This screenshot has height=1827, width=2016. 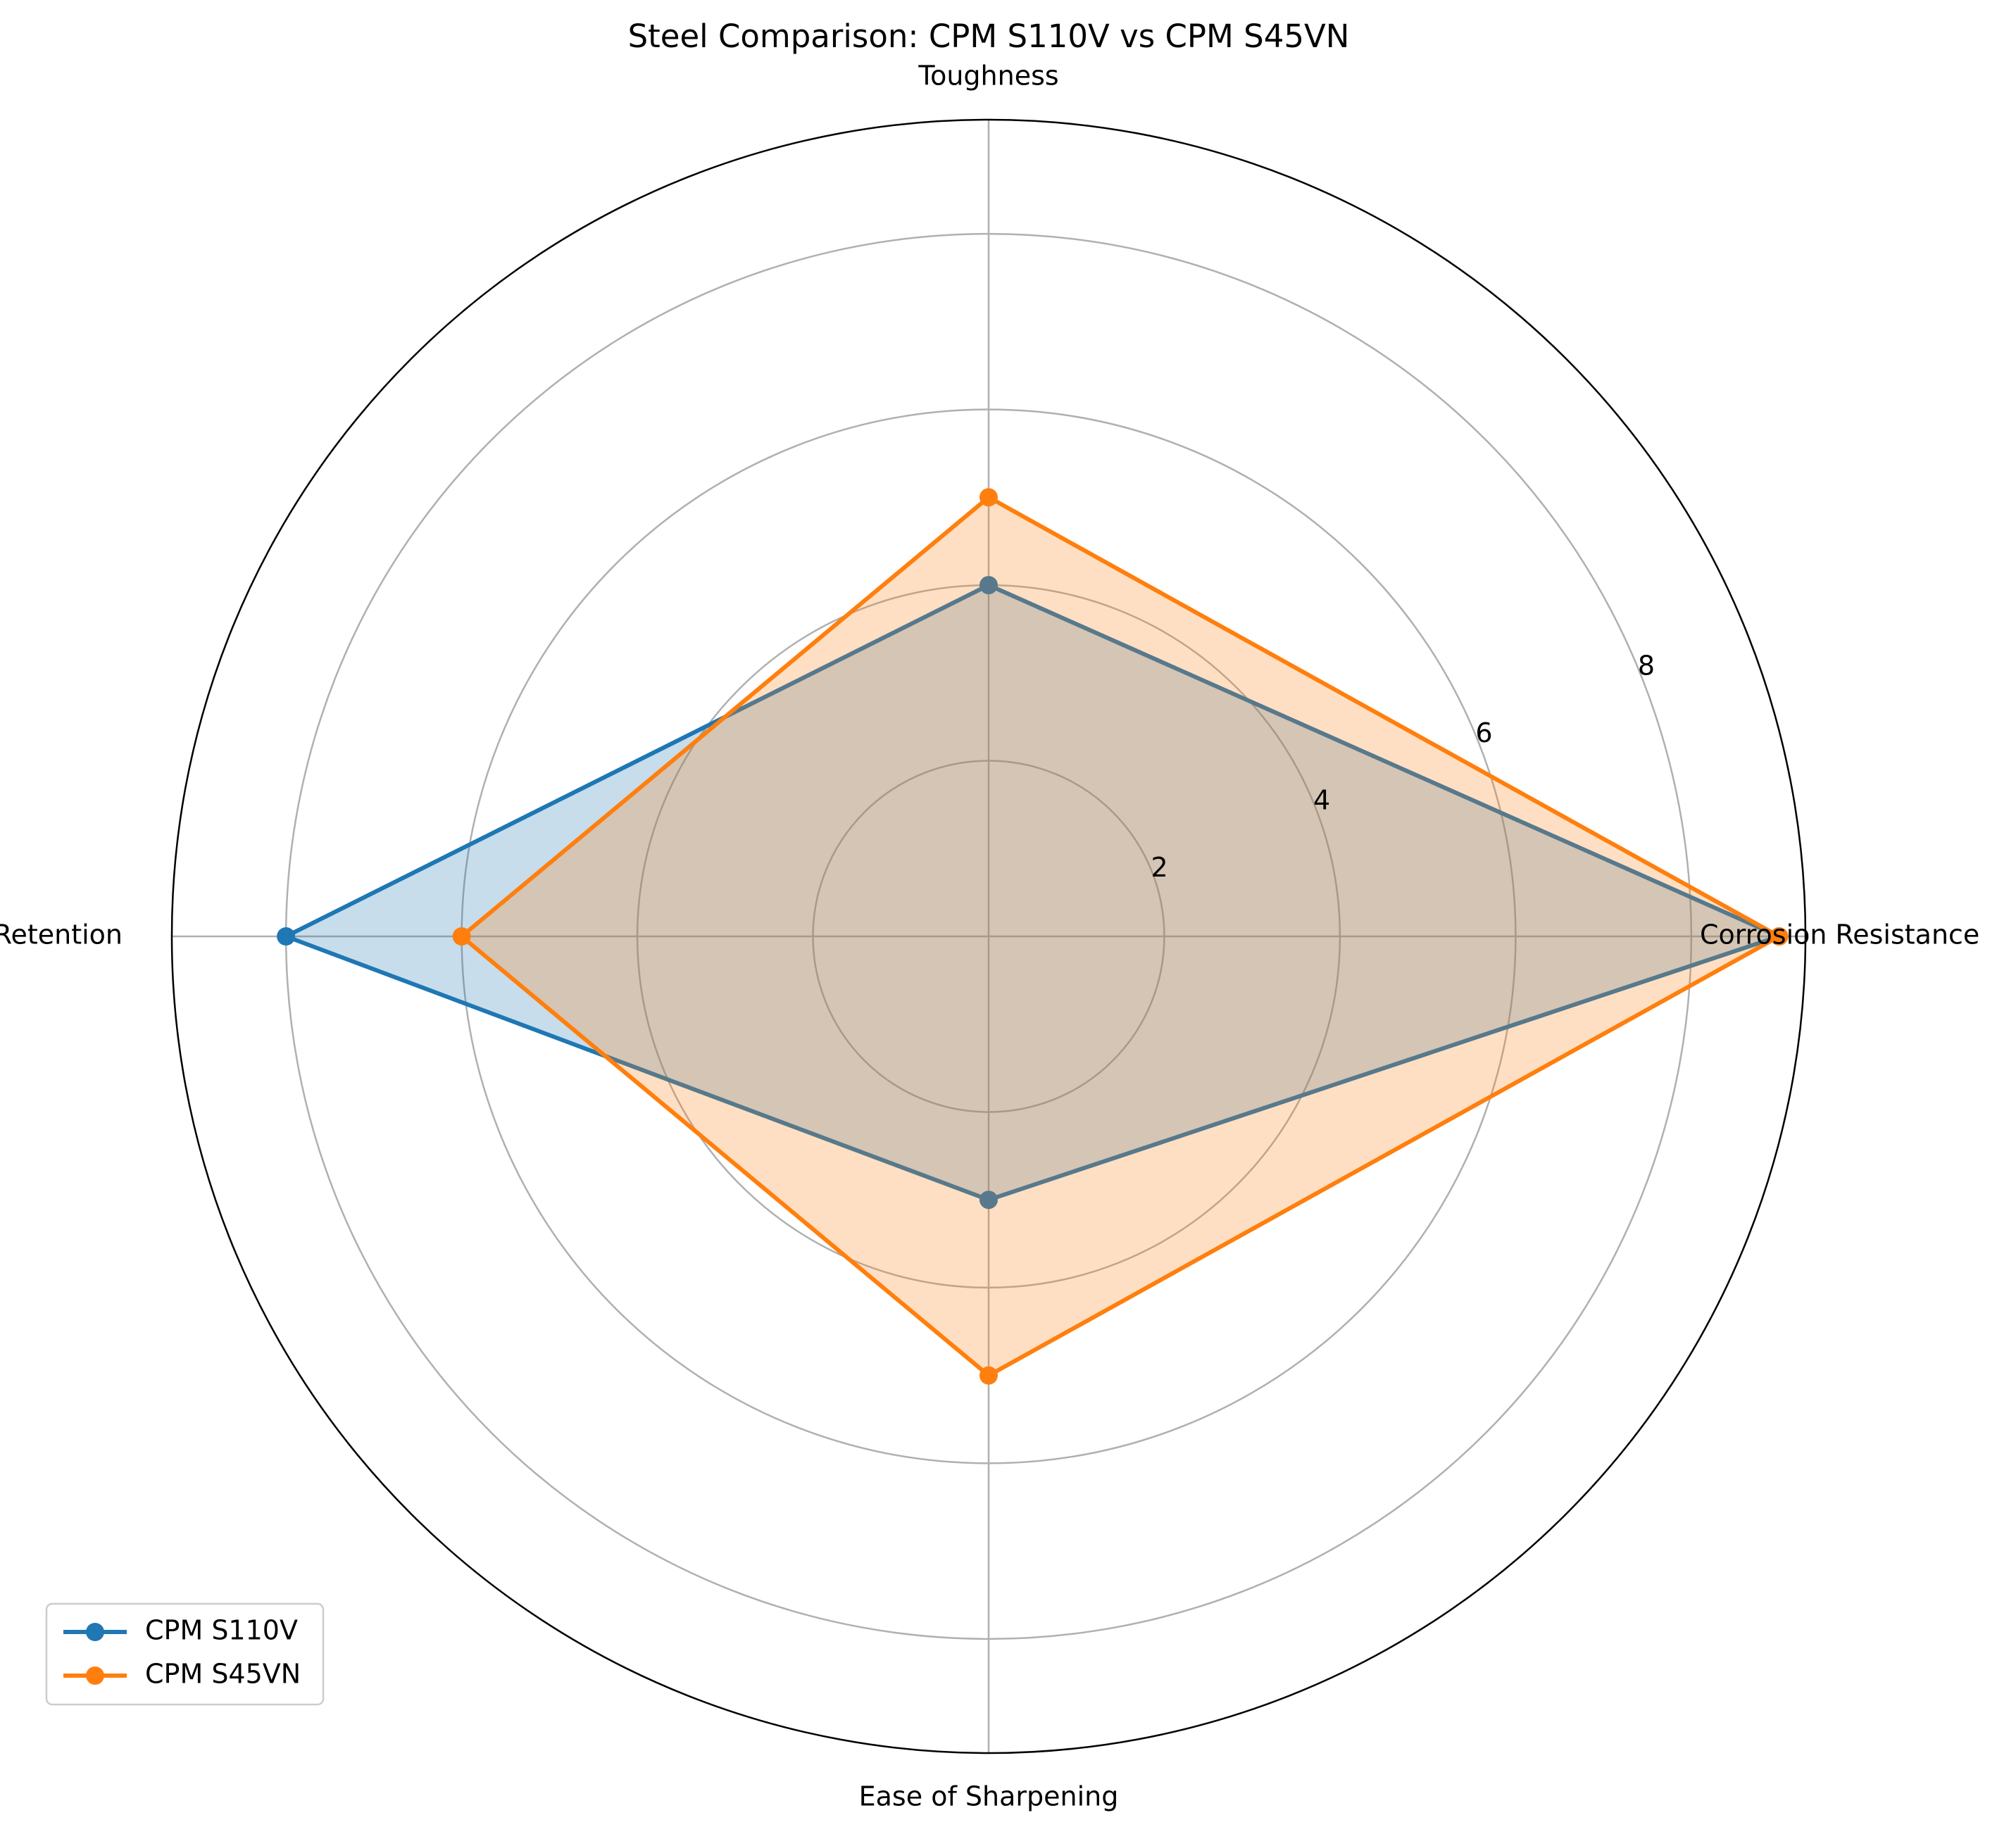 I want to click on data-point-cpm-s45vn-toughness, so click(x=988, y=497).